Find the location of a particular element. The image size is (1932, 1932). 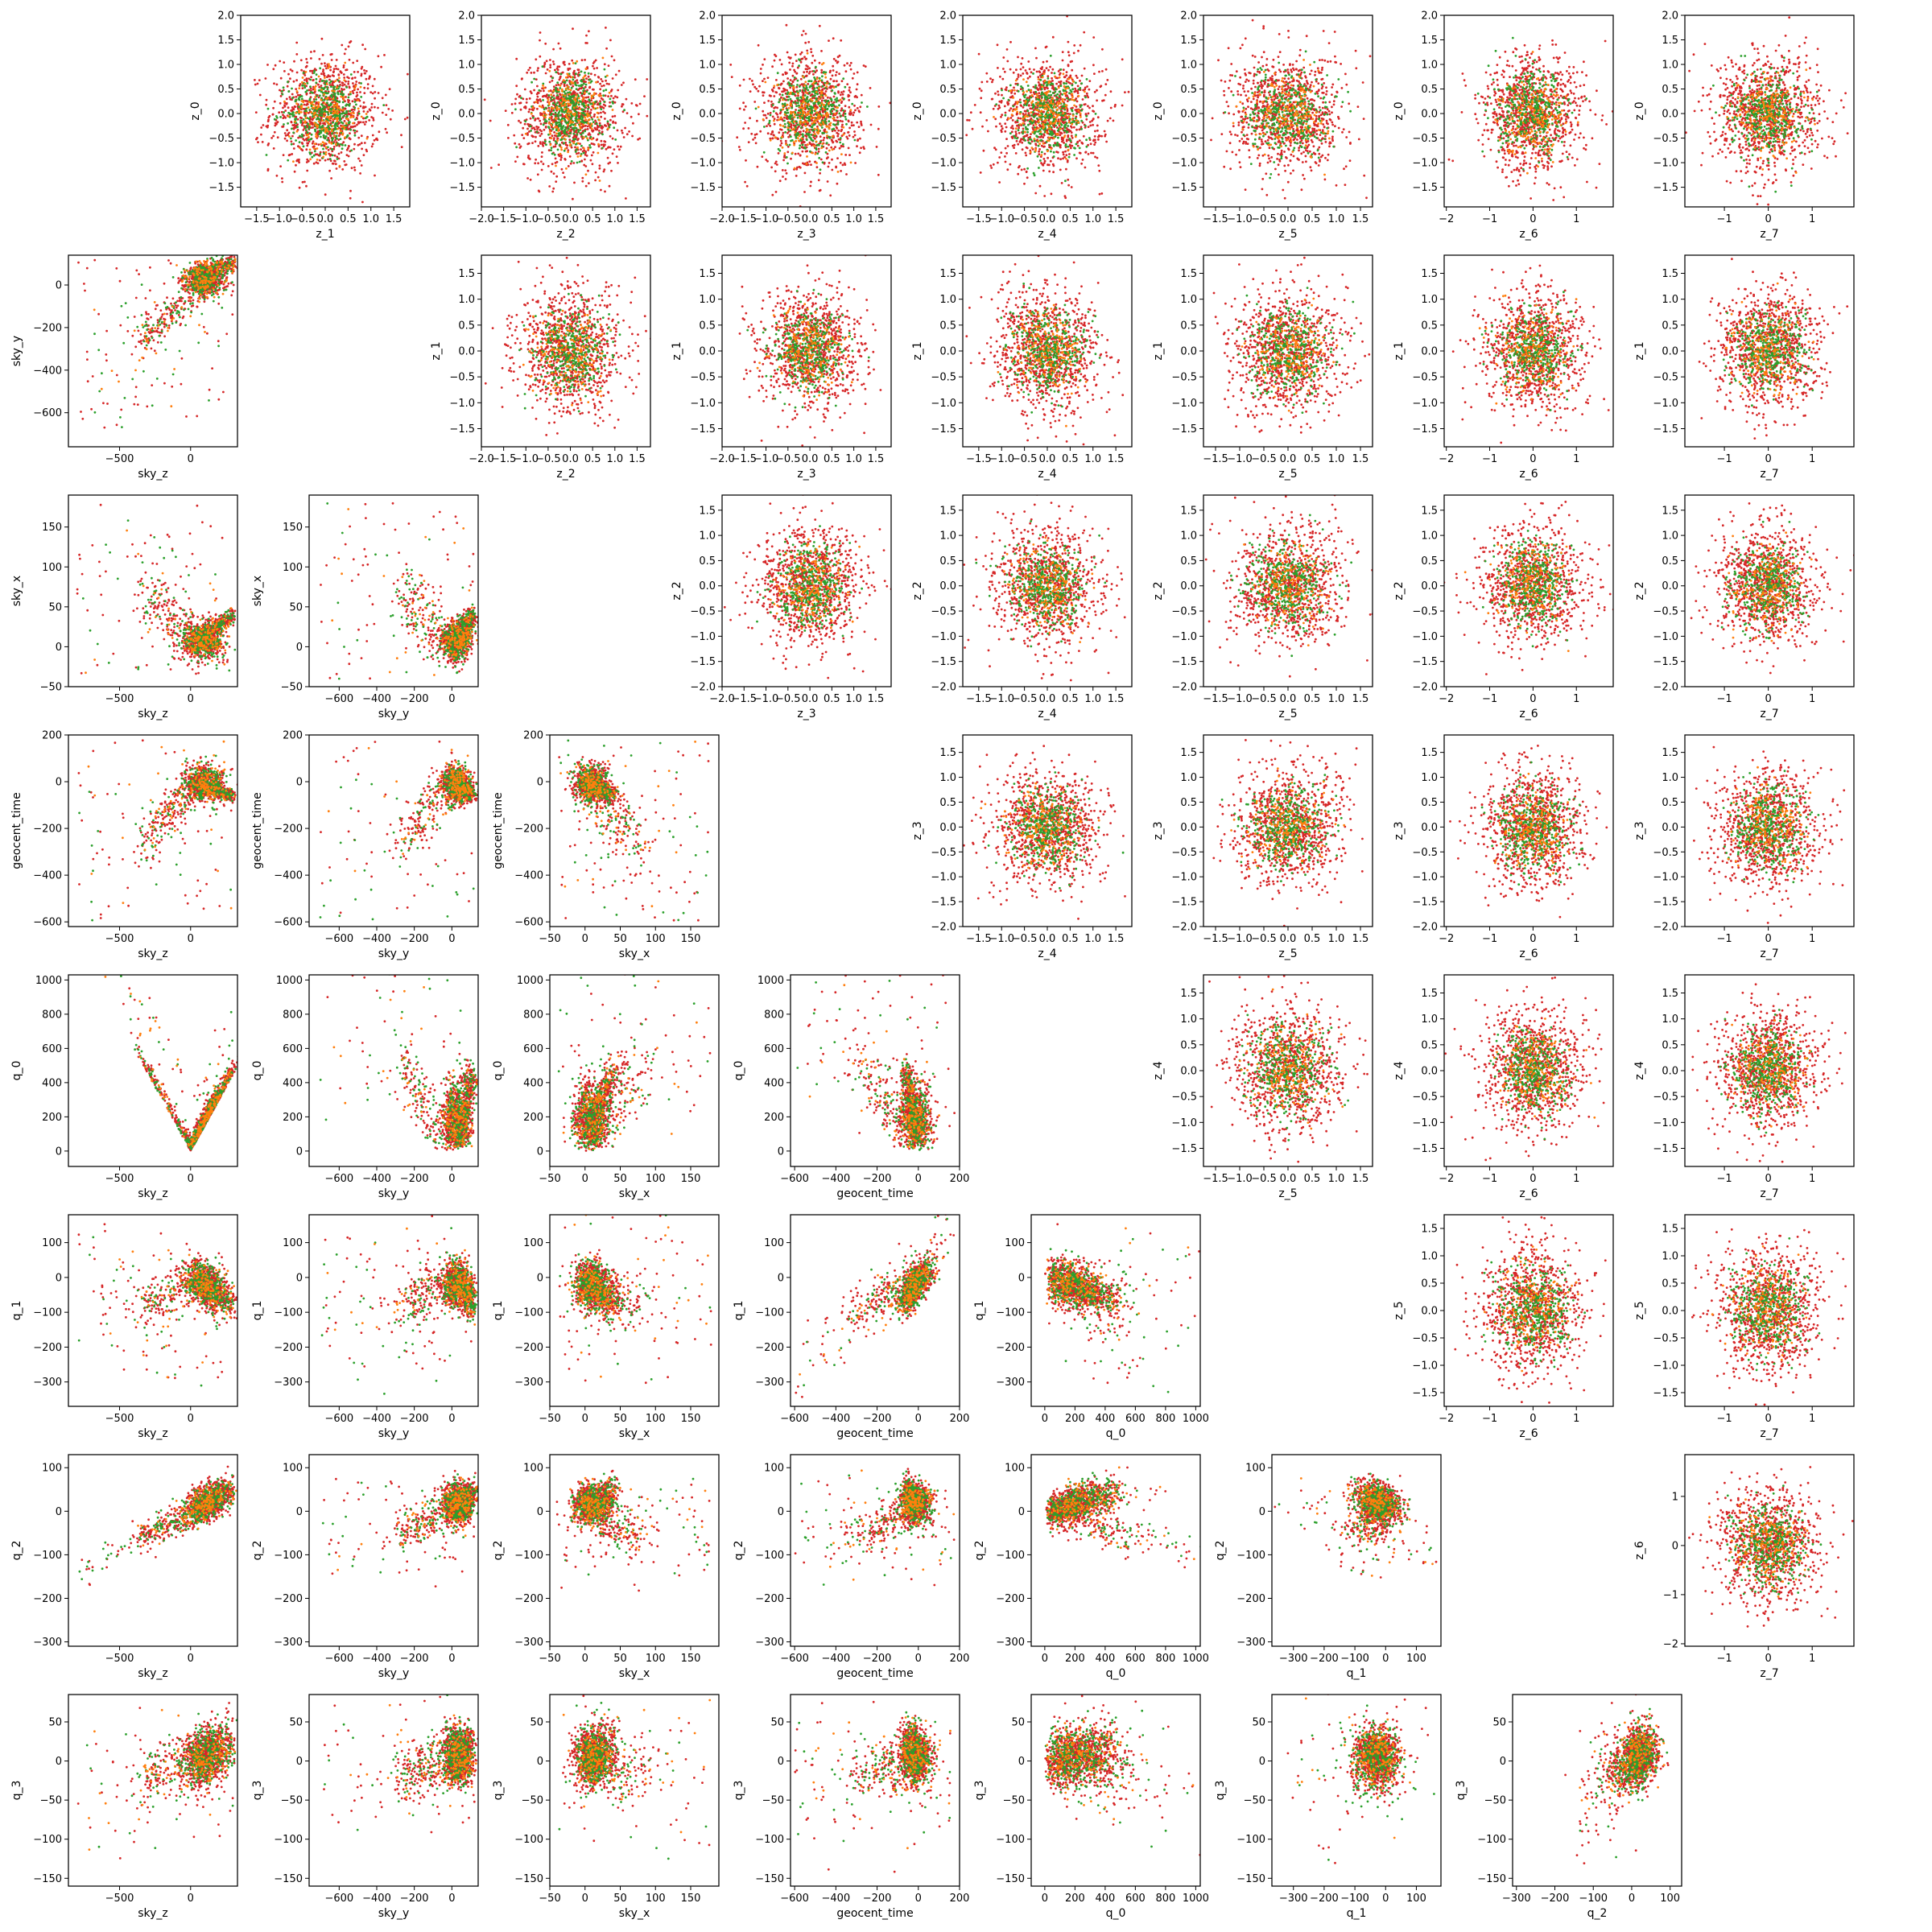

x-axis-label: z_1 is located at coordinates (325, 234).